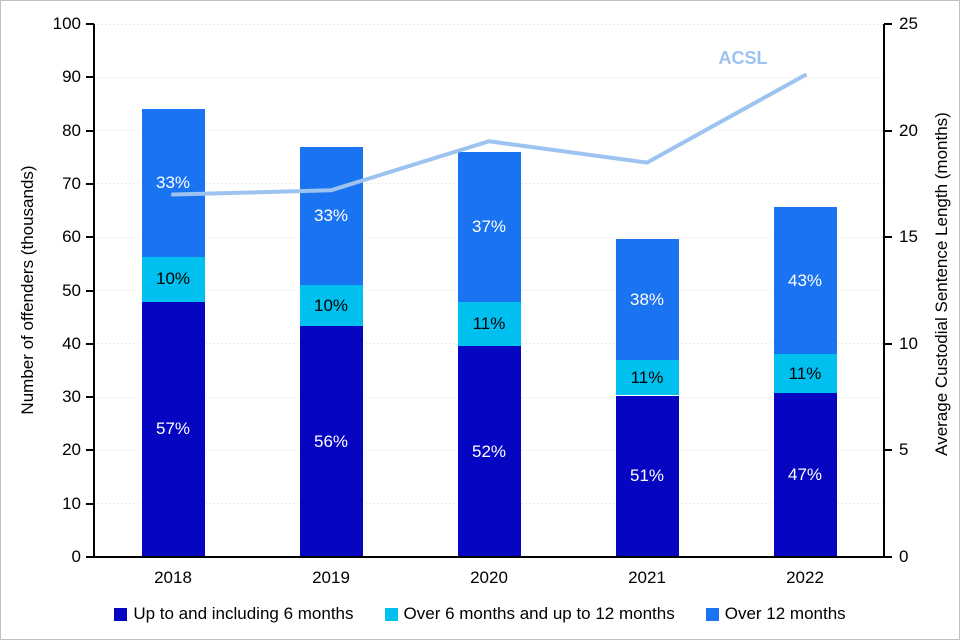 The image size is (960, 640). What do you see at coordinates (173, 577) in the screenshot?
I see `x-axis-tick-label: 2018` at bounding box center [173, 577].